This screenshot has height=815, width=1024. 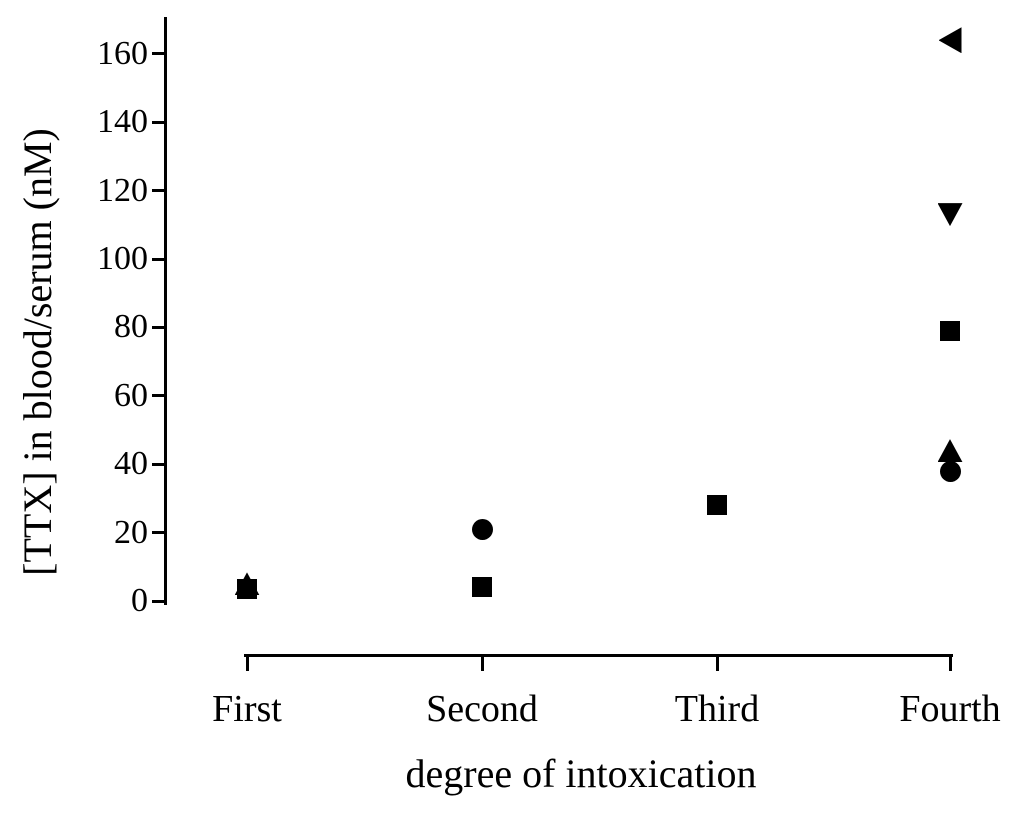 What do you see at coordinates (950, 709) in the screenshot?
I see `x-category-label-fourth: Fourth` at bounding box center [950, 709].